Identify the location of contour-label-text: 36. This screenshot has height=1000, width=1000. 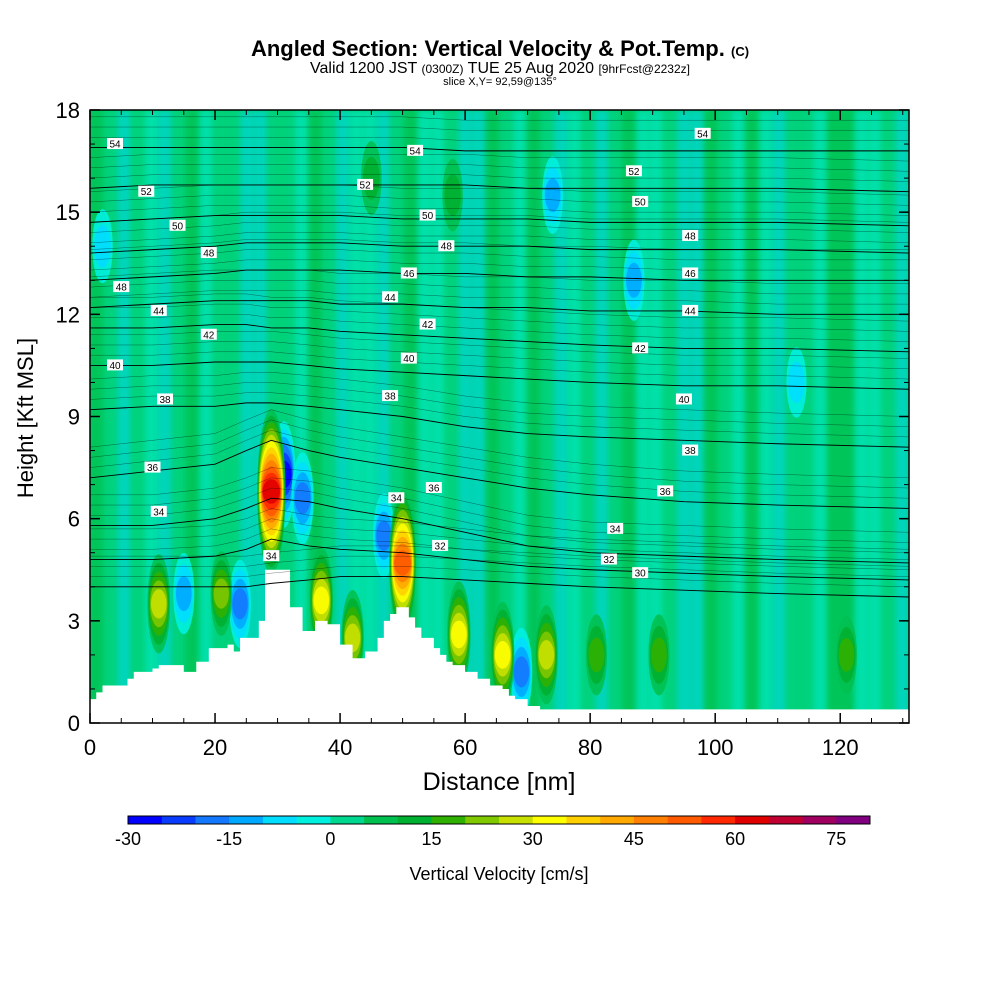
(434, 489).